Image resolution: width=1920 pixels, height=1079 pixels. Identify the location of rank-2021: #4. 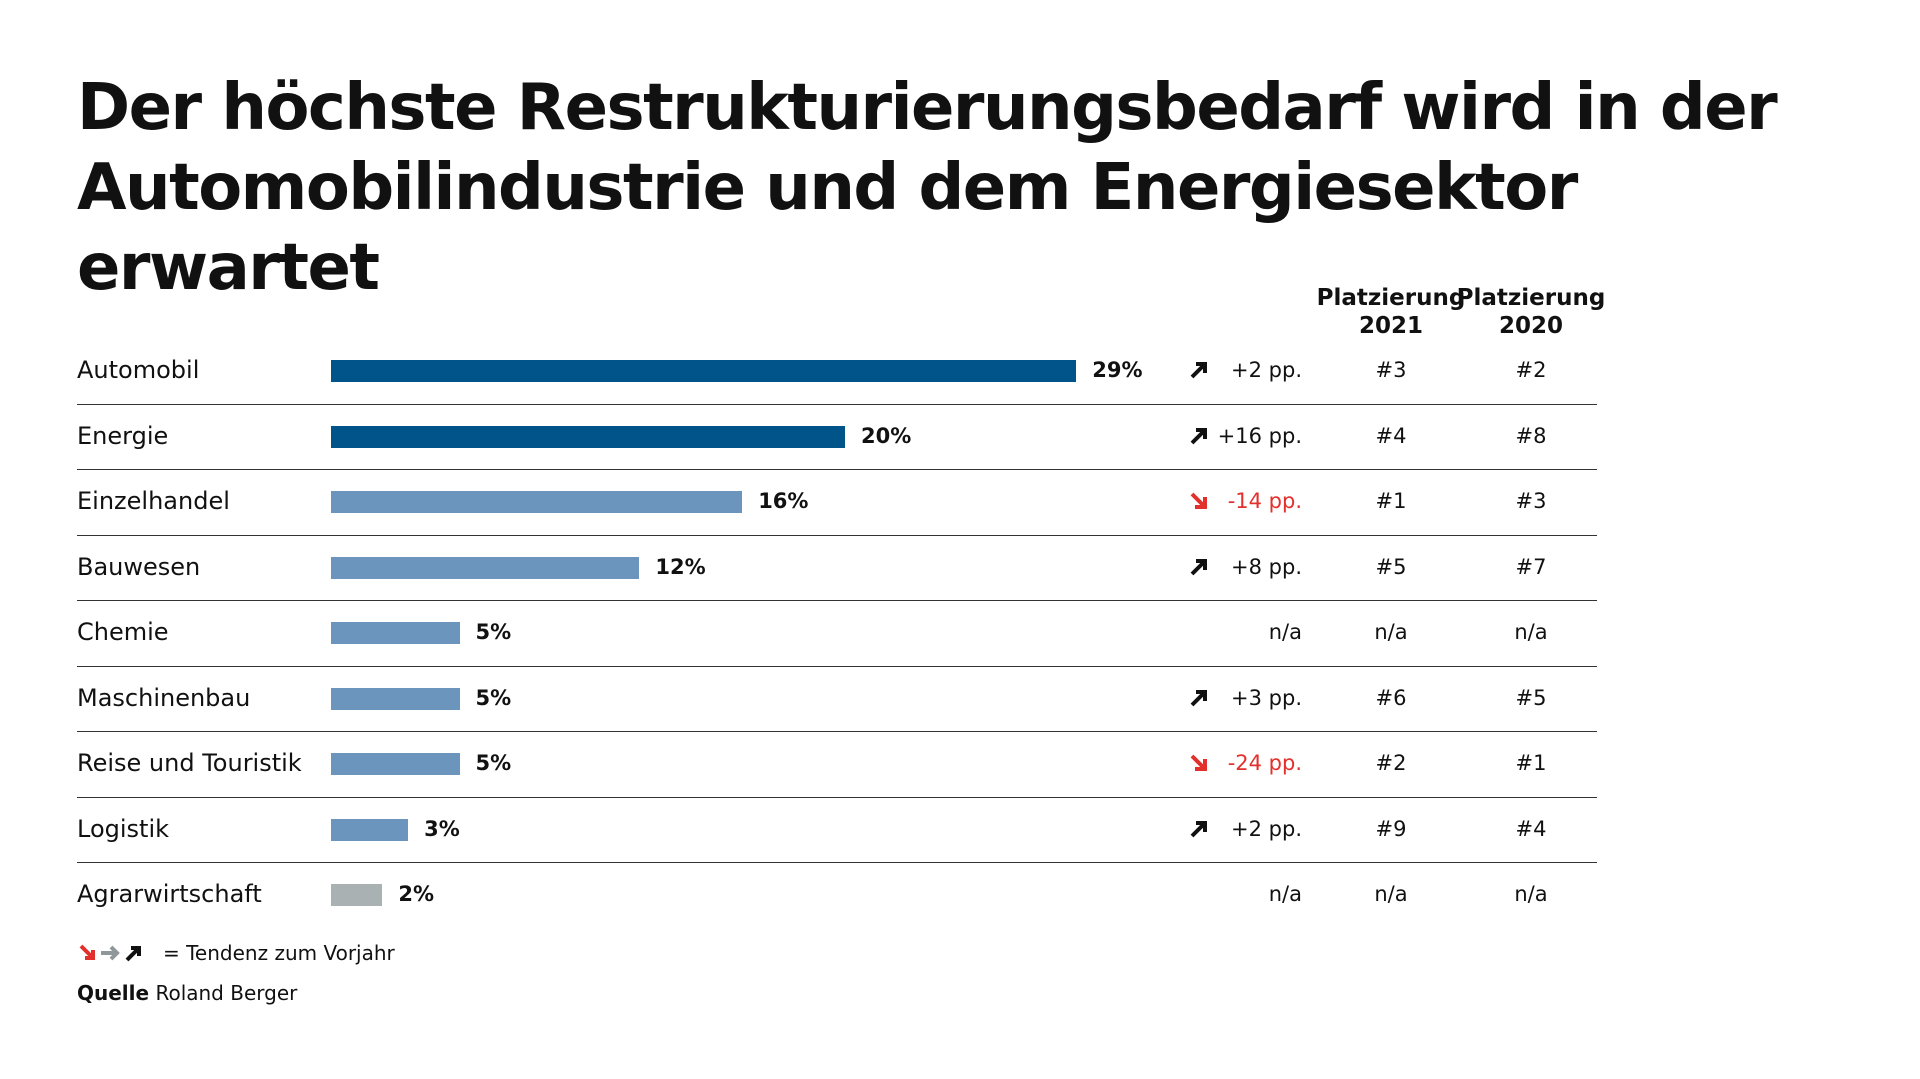
(1391, 435).